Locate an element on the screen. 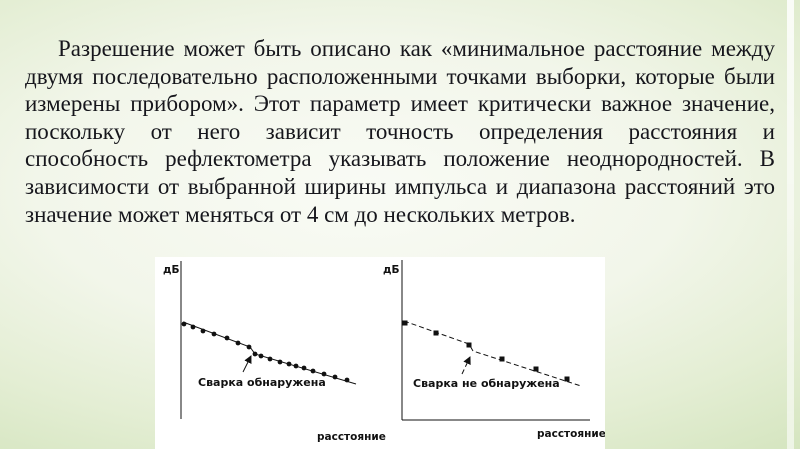 The image size is (800, 449). chart-weld-not-detected: дБ расстояние Сварка не обнаружена is located at coordinates (494, 350).